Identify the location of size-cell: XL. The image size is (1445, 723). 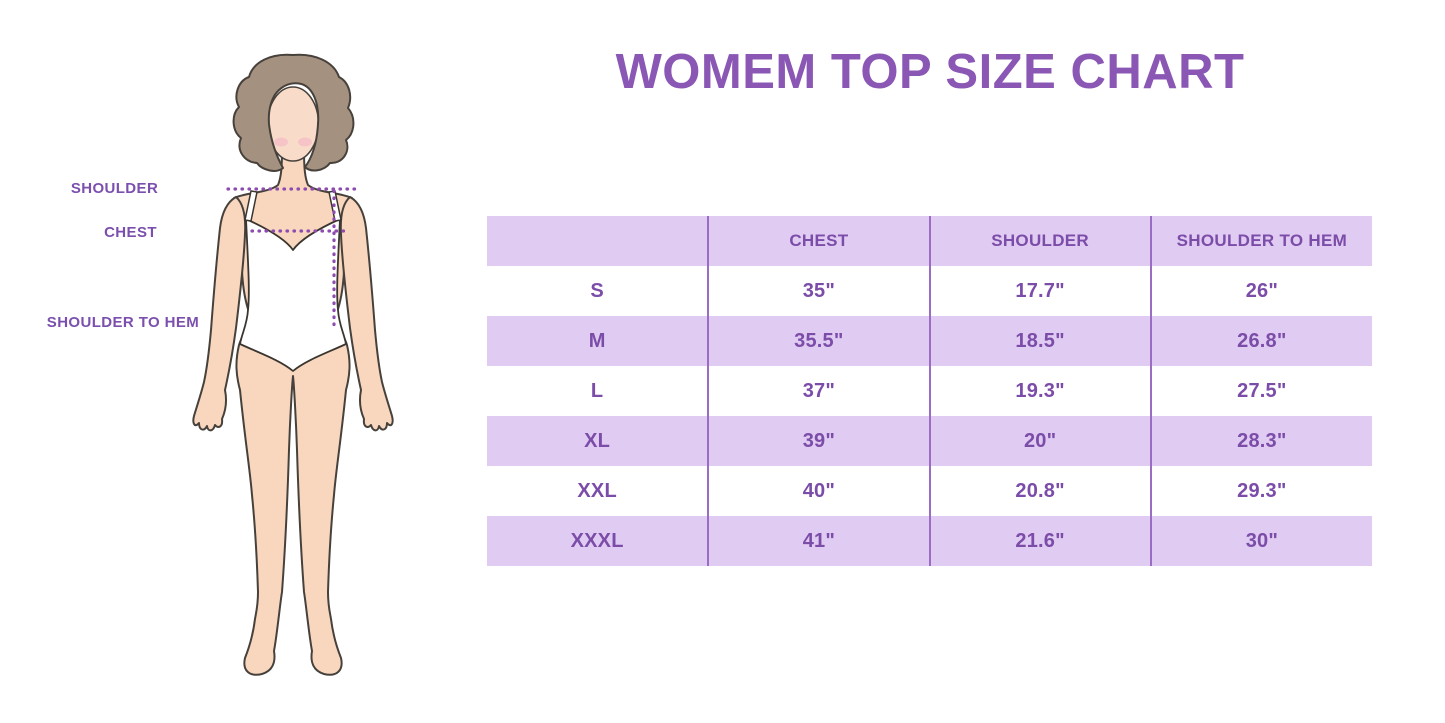
(597, 440).